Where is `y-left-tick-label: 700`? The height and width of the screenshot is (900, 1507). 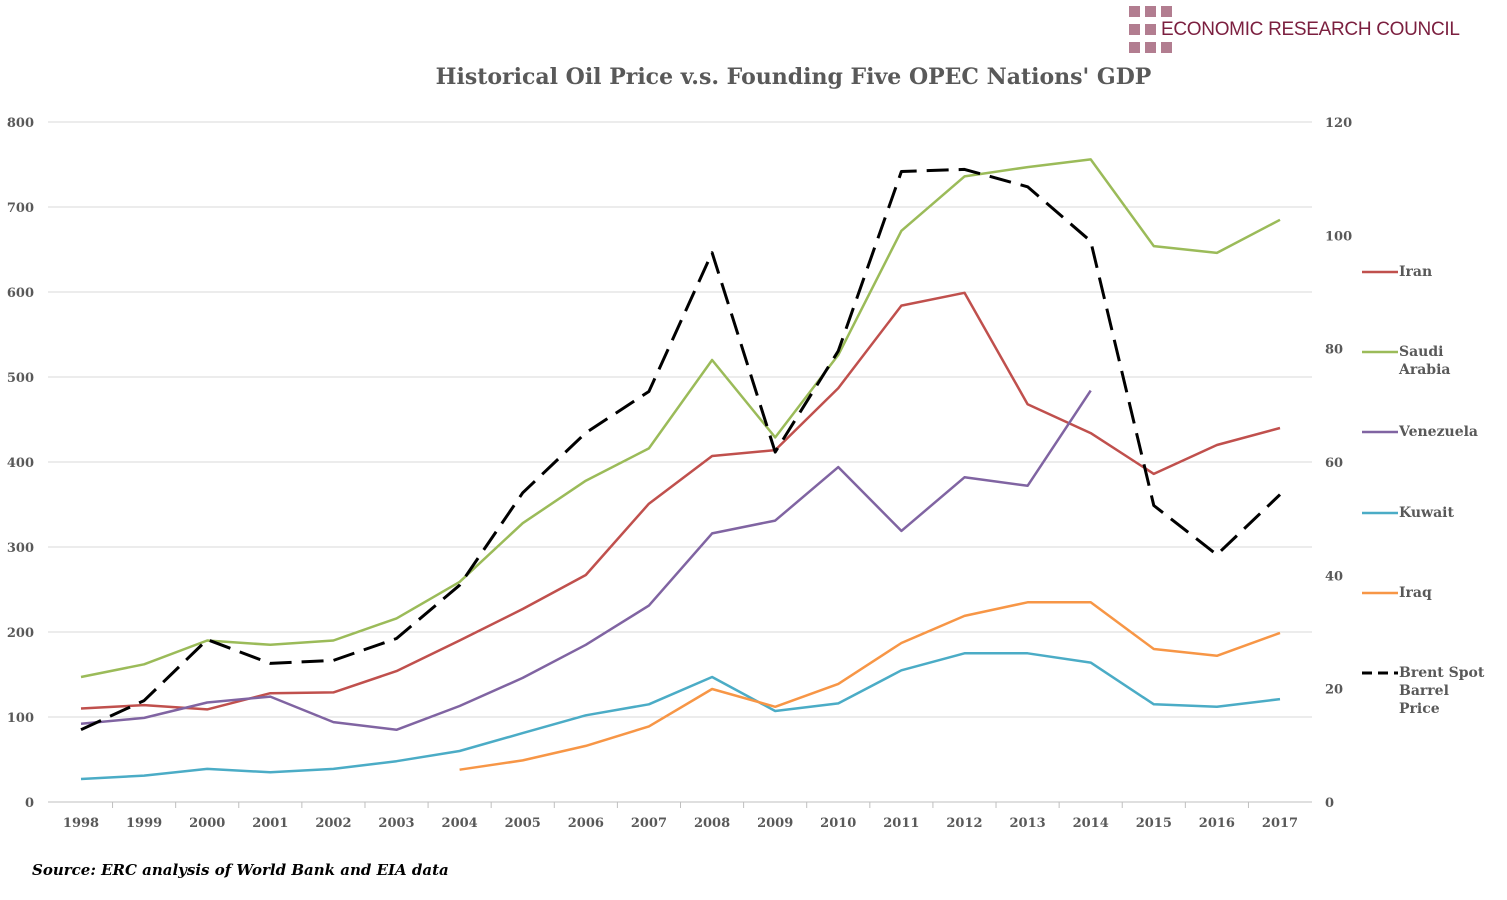 y-left-tick-label: 700 is located at coordinates (20, 208).